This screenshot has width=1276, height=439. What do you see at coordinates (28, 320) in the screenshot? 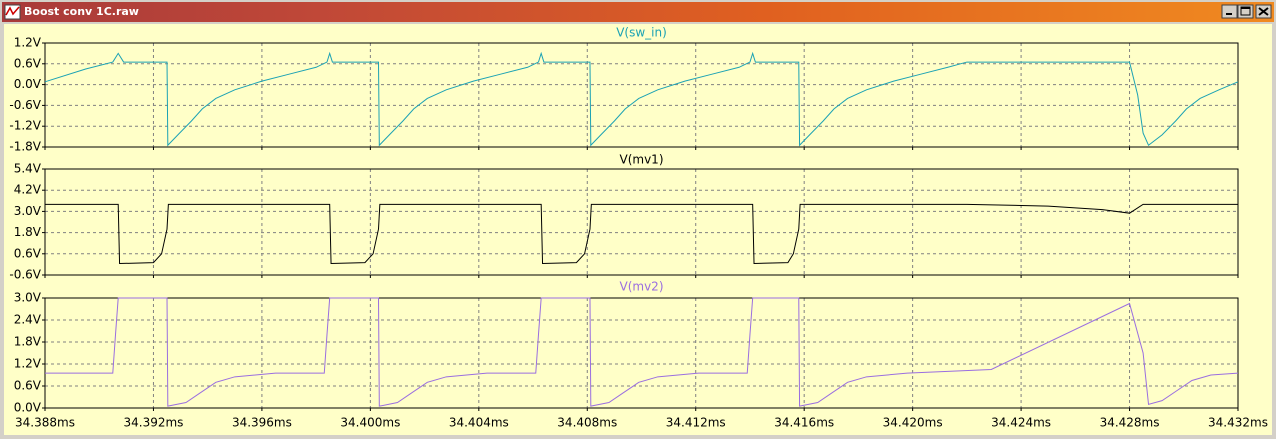
I see `y-tick-label: 2.4V` at bounding box center [28, 320].